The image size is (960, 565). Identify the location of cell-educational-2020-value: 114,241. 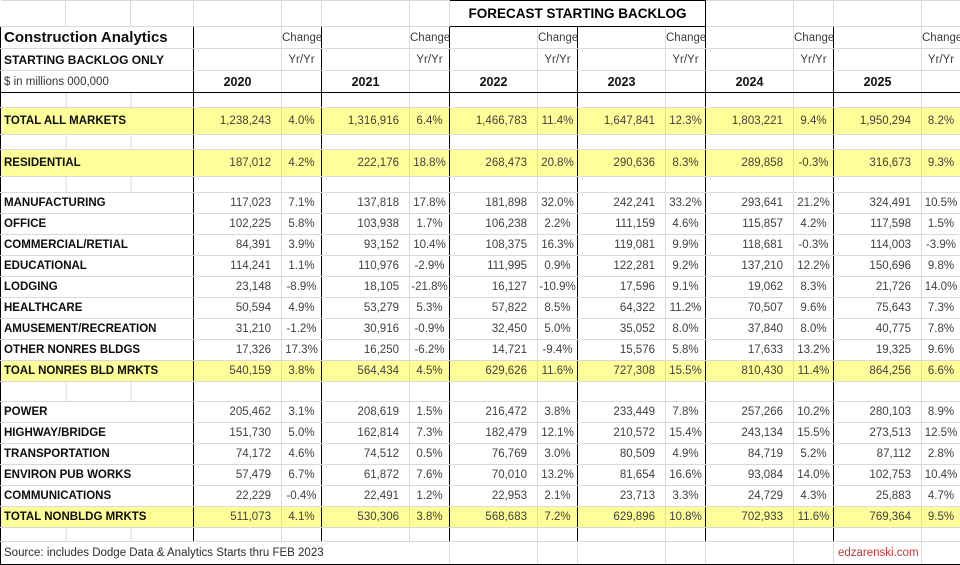
(238, 266).